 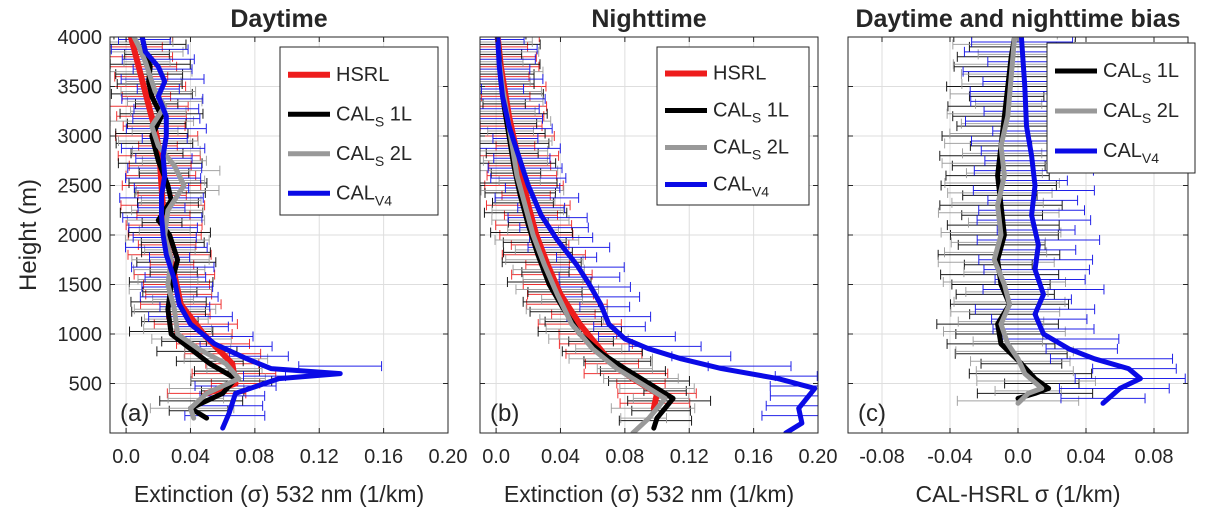 What do you see at coordinates (1017, 494) in the screenshot?
I see `x-axis-label: CAL-HSRL σ (1/km)` at bounding box center [1017, 494].